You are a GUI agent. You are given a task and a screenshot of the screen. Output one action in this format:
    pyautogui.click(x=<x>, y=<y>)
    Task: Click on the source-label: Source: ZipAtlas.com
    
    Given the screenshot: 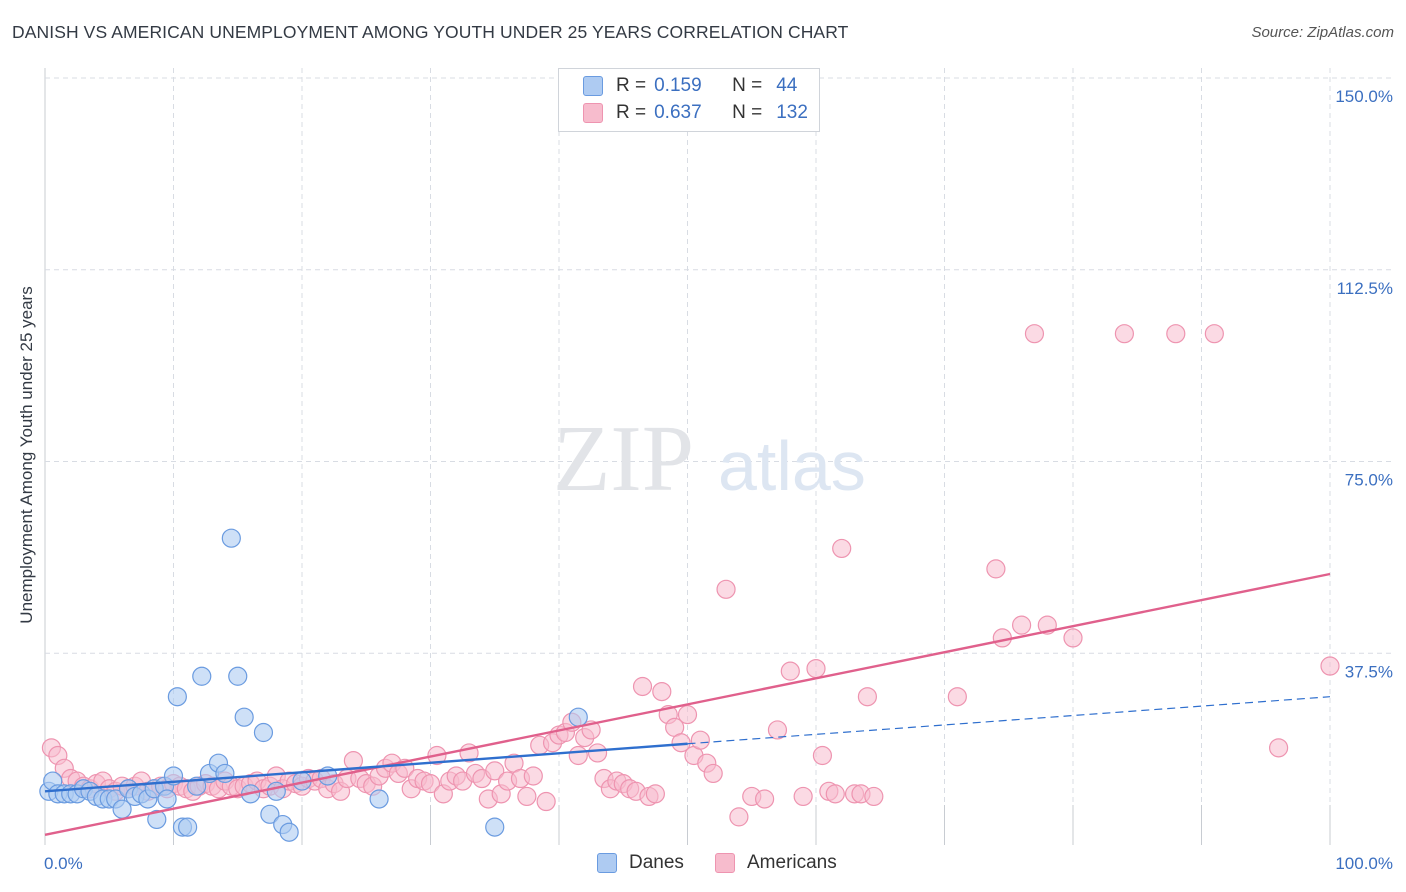 What is the action you would take?
    pyautogui.click(x=1322, y=32)
    